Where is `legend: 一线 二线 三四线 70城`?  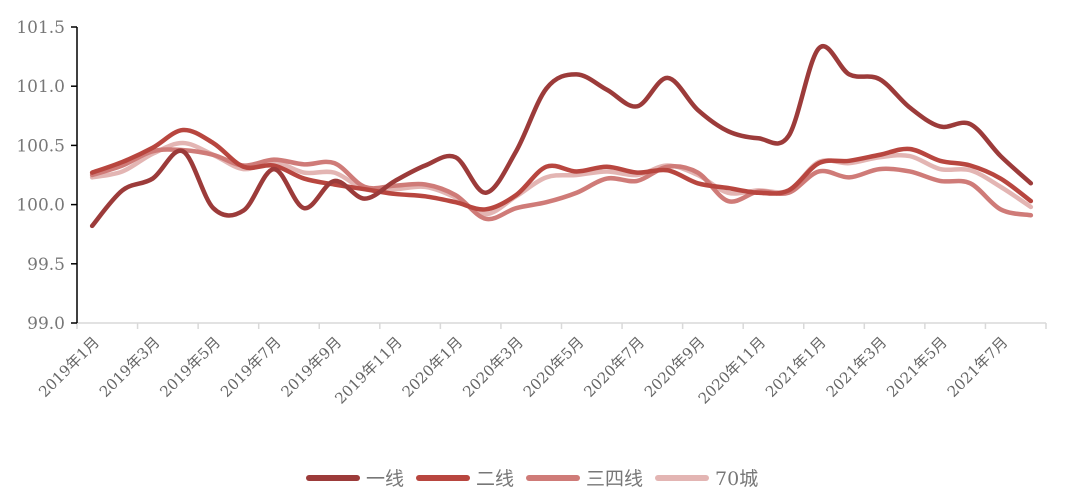 legend: 一线 二线 三四线 70城 is located at coordinates (534, 477).